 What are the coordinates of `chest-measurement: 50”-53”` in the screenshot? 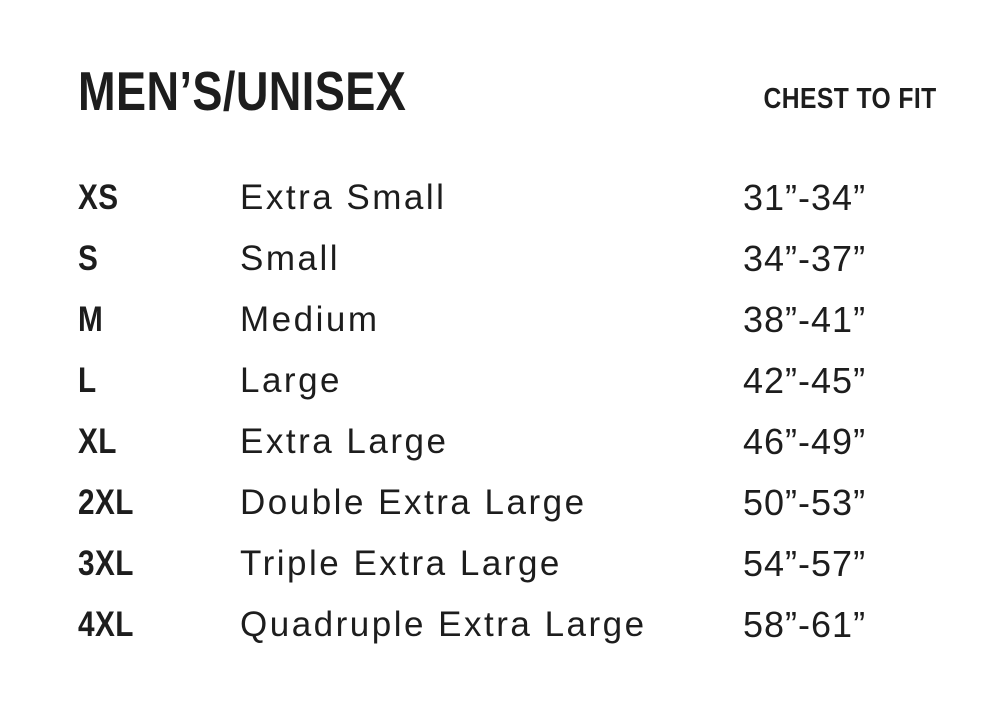 It's located at (805, 502).